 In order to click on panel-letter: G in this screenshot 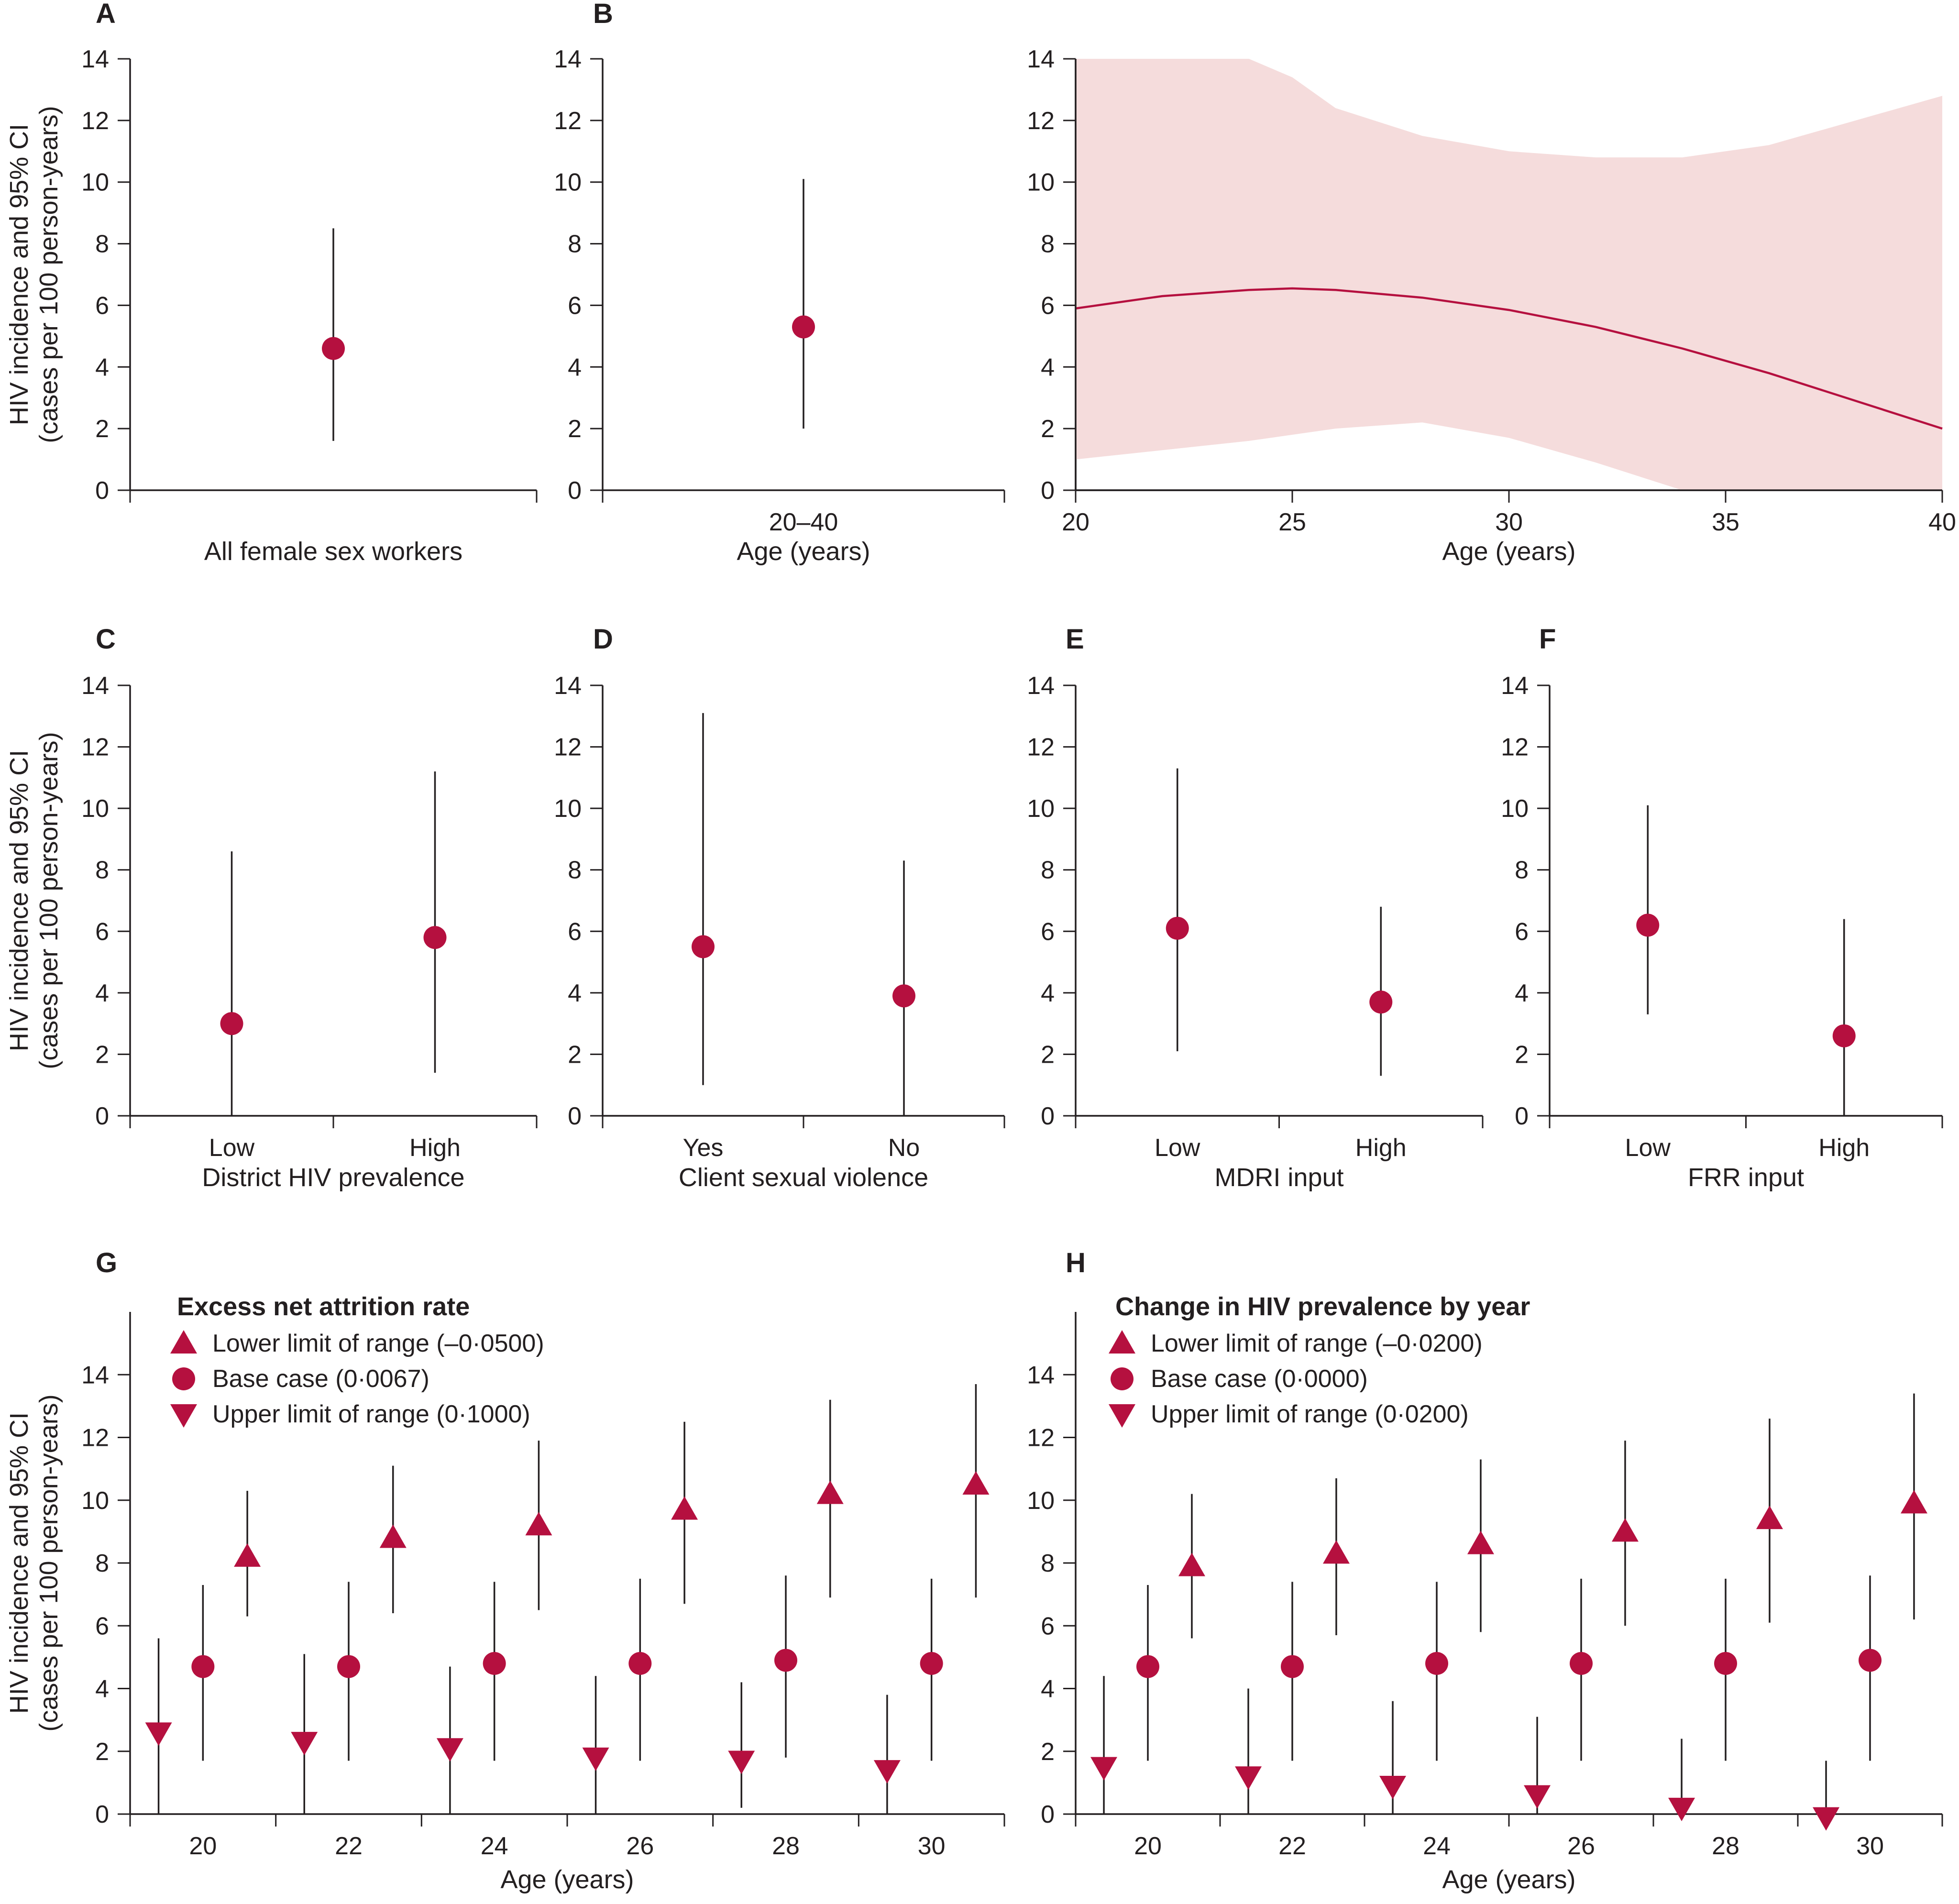, I will do `click(106, 1262)`.